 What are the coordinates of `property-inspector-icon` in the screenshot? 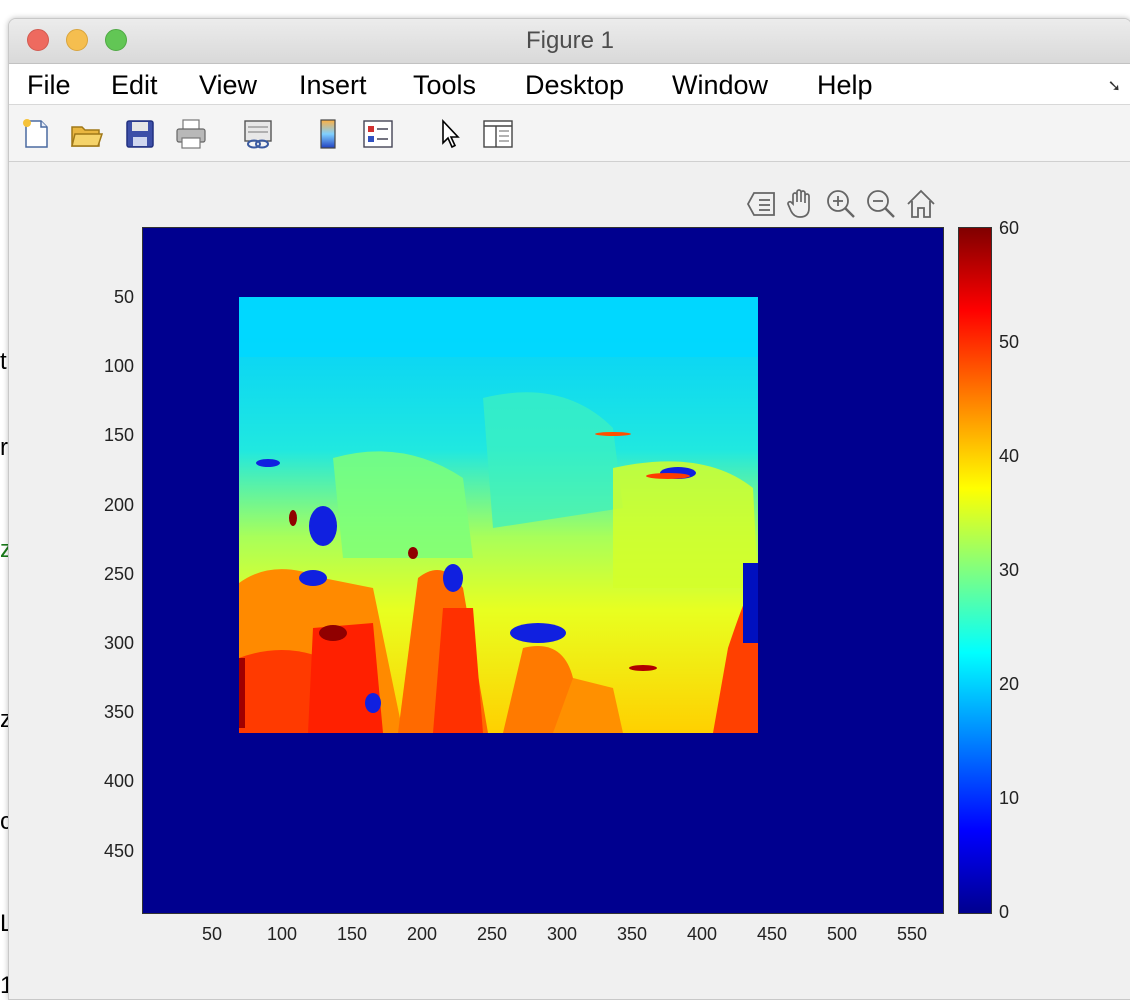 It's located at (498, 134).